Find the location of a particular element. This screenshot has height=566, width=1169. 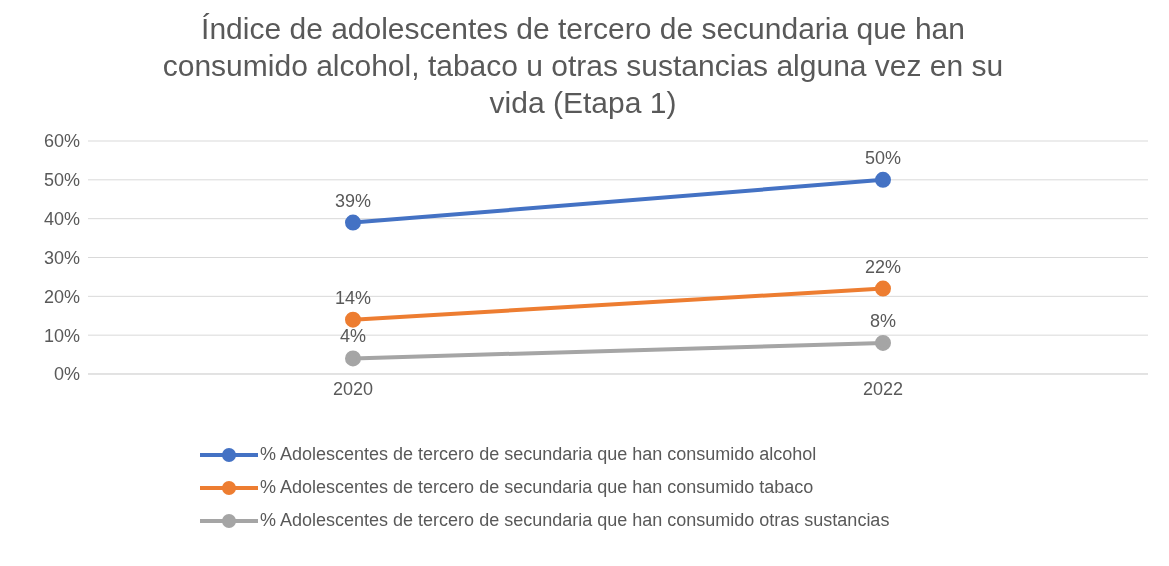

data-label: 4% is located at coordinates (353, 336).